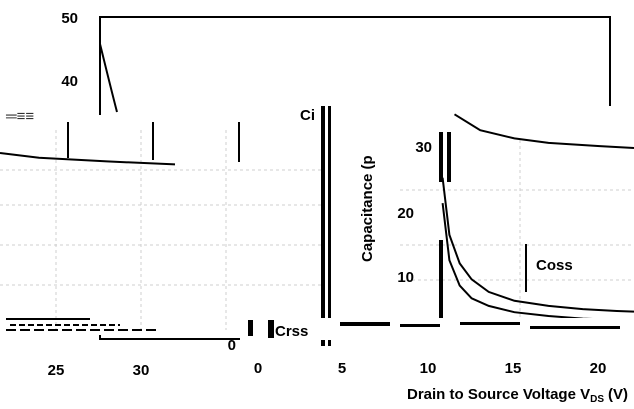 This screenshot has width=634, height=409. I want to click on x-tick-label-25: 25, so click(56, 370).